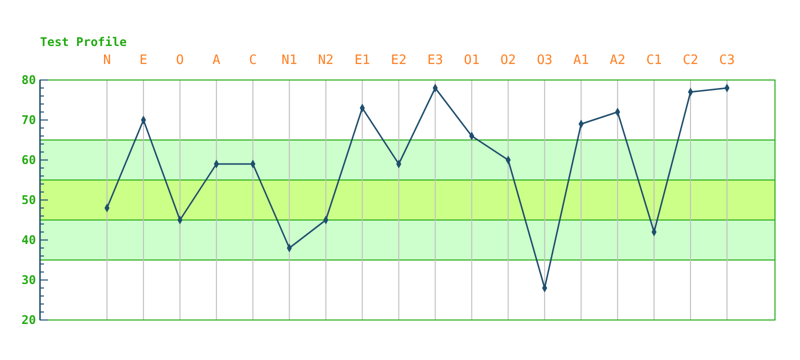  What do you see at coordinates (544, 60) in the screenshot?
I see `x-tick-label: O3` at bounding box center [544, 60].